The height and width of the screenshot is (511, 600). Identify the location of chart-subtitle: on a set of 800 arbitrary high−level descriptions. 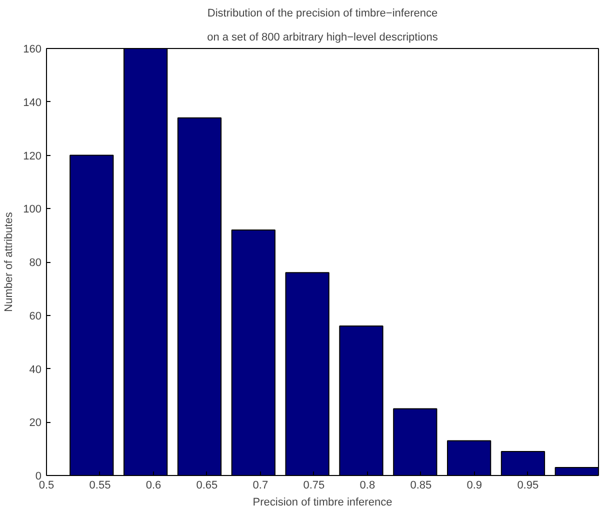
(322, 38).